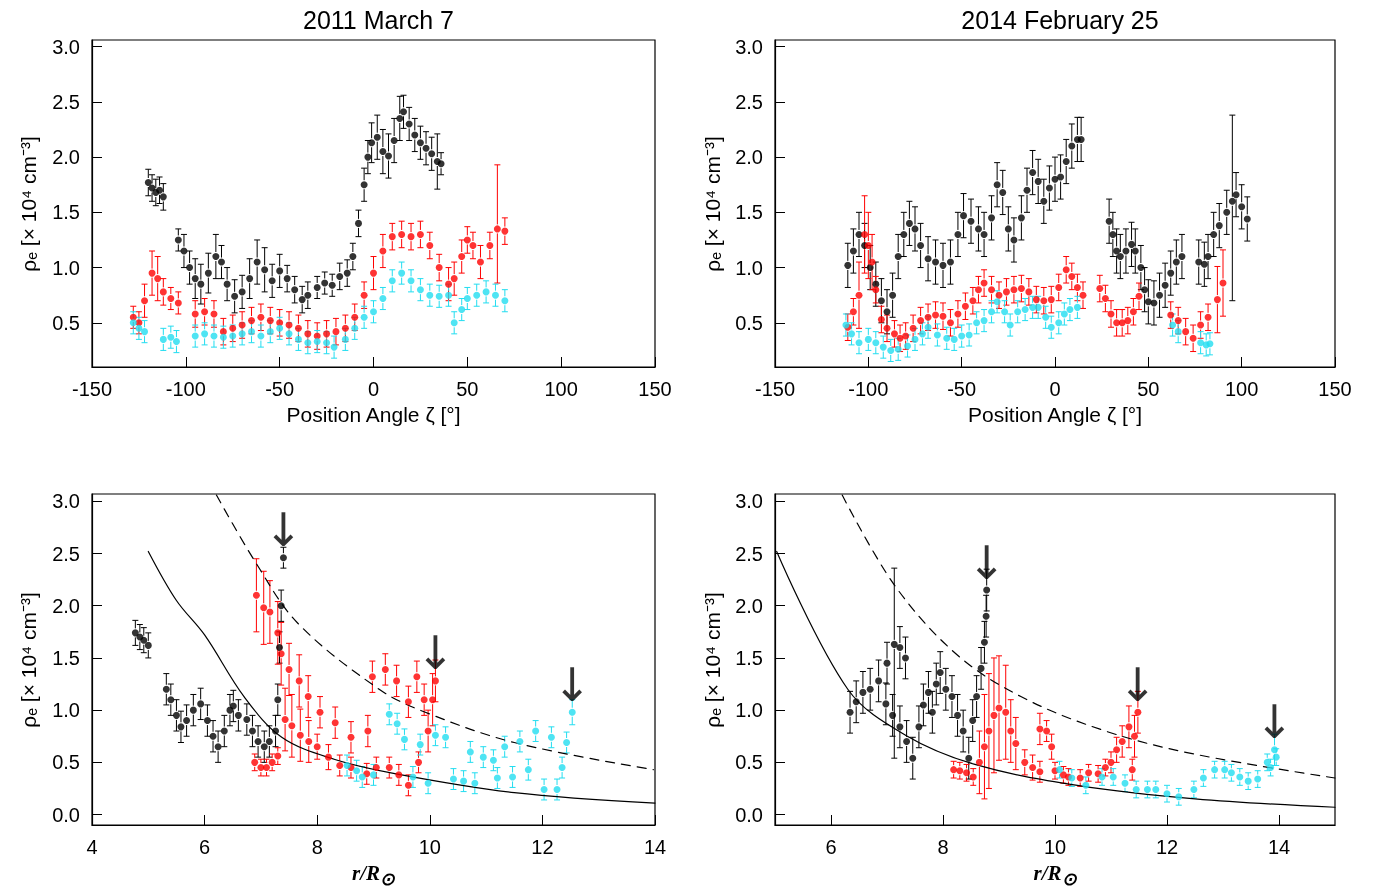 The height and width of the screenshot is (893, 1385). I want to click on x-tick-label: 50, so click(1148, 389).